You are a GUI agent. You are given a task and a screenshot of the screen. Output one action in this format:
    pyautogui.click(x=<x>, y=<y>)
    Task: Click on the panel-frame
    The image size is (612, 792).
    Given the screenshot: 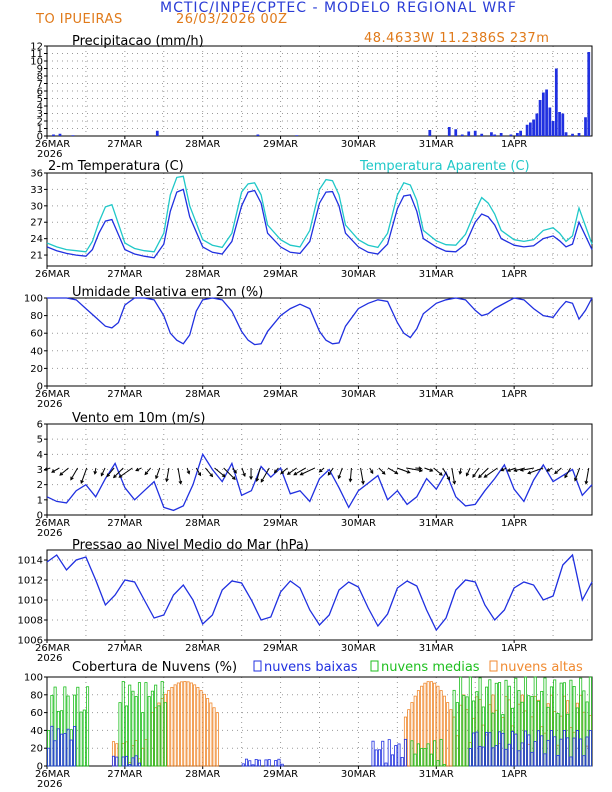 What is the action you would take?
    pyautogui.click(x=319, y=342)
    